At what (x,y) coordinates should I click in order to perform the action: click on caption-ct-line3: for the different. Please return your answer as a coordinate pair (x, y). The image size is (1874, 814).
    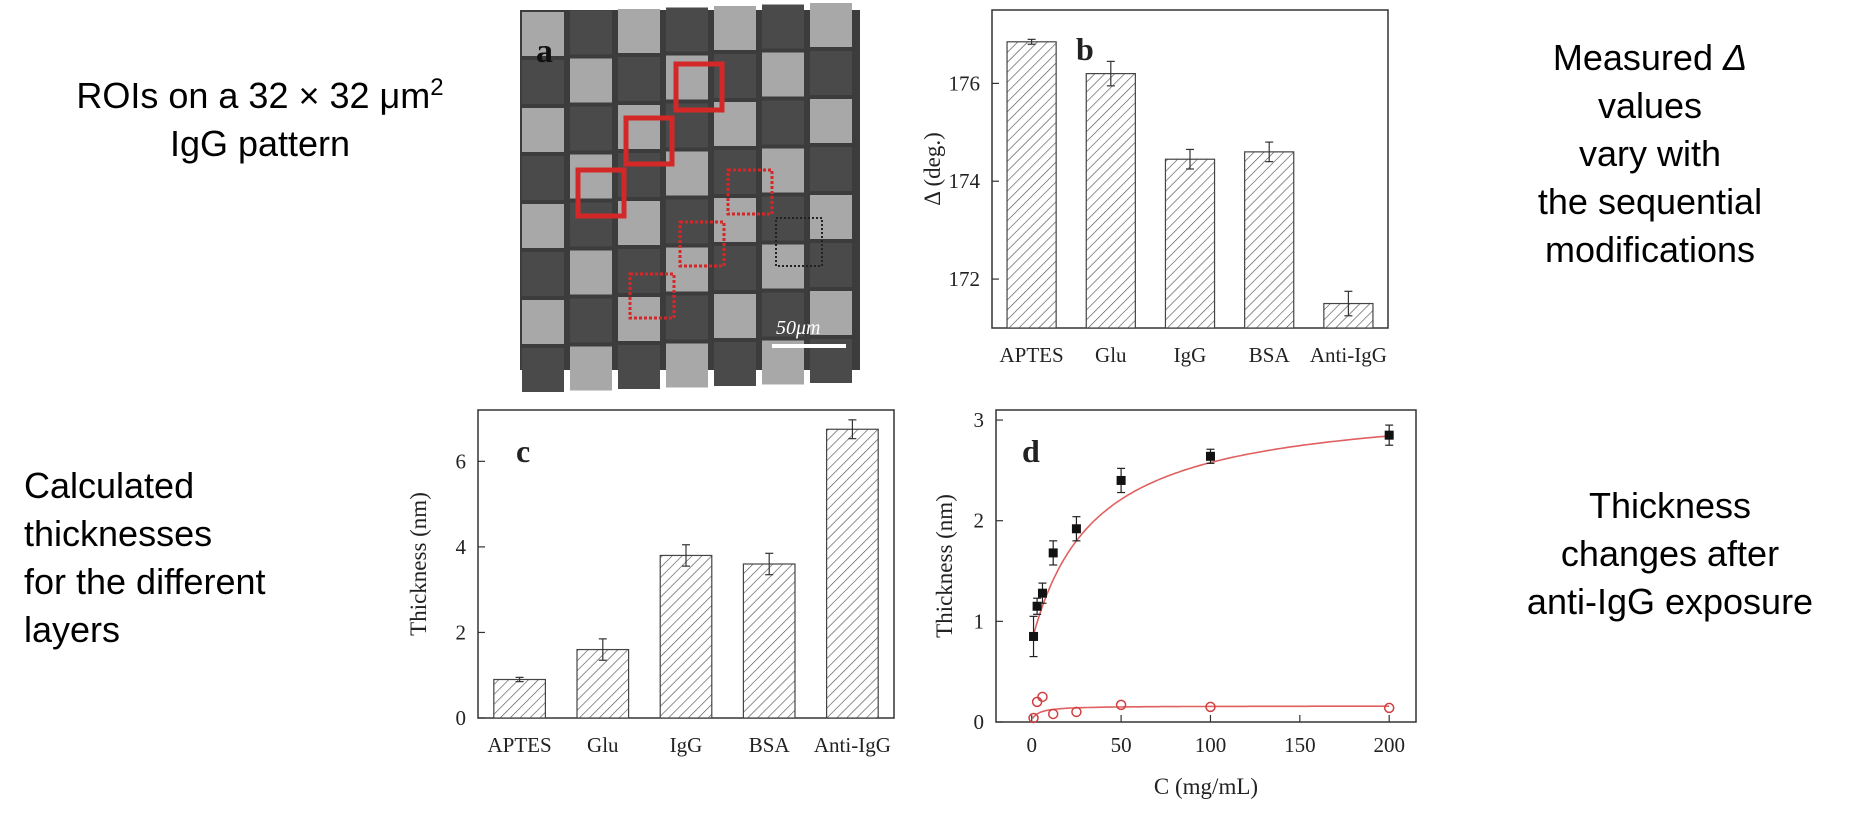
    Looking at the image, I should click on (145, 581).